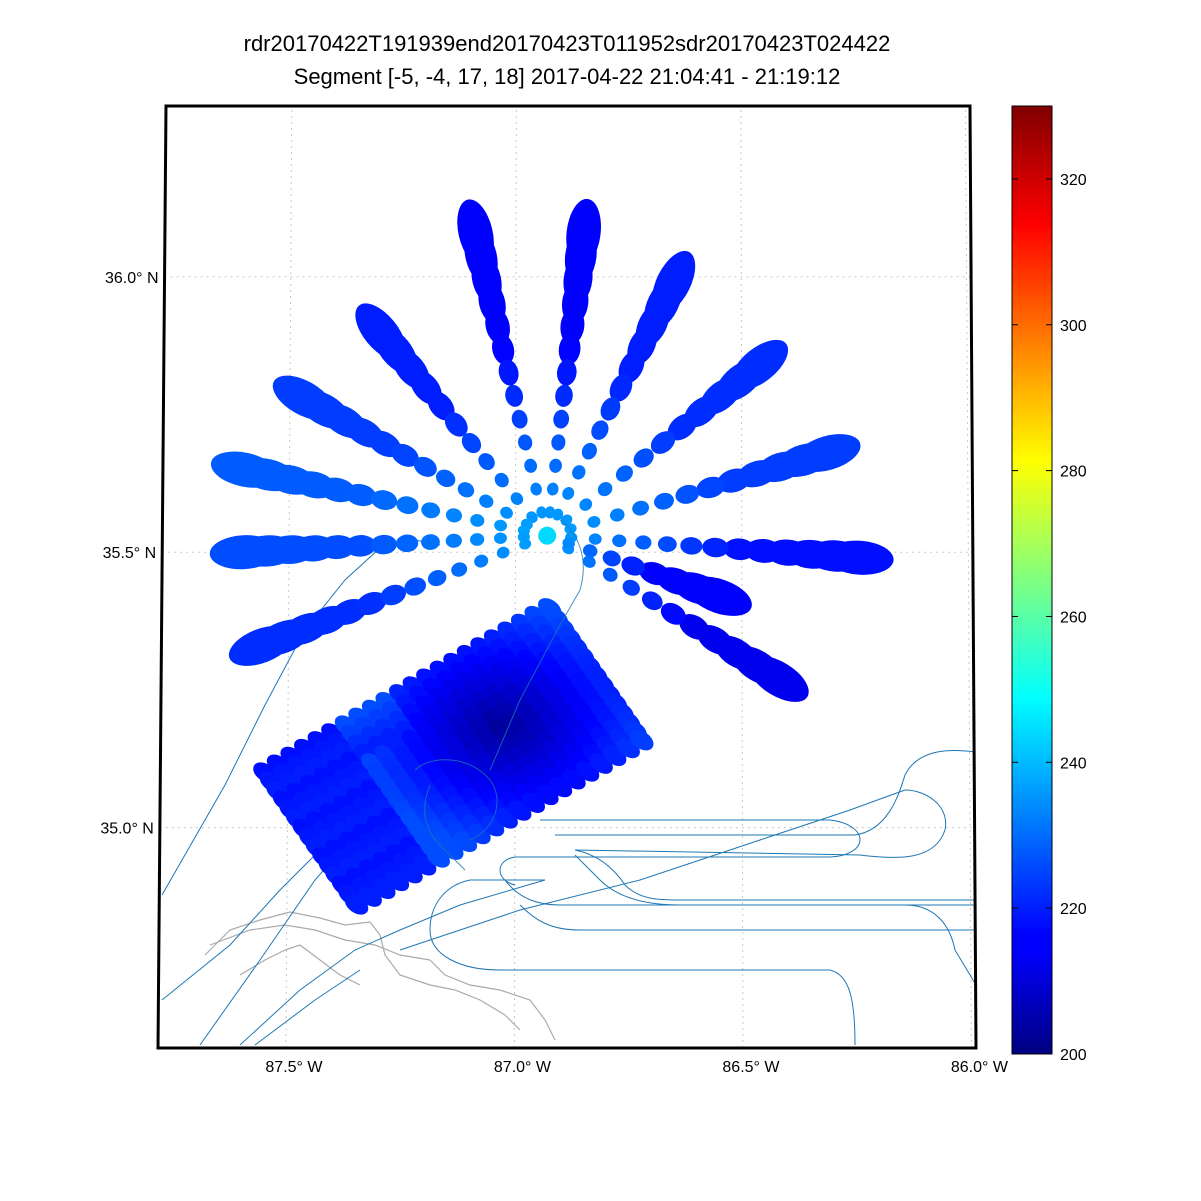  What do you see at coordinates (380, 976) in the screenshot?
I see `county-borders` at bounding box center [380, 976].